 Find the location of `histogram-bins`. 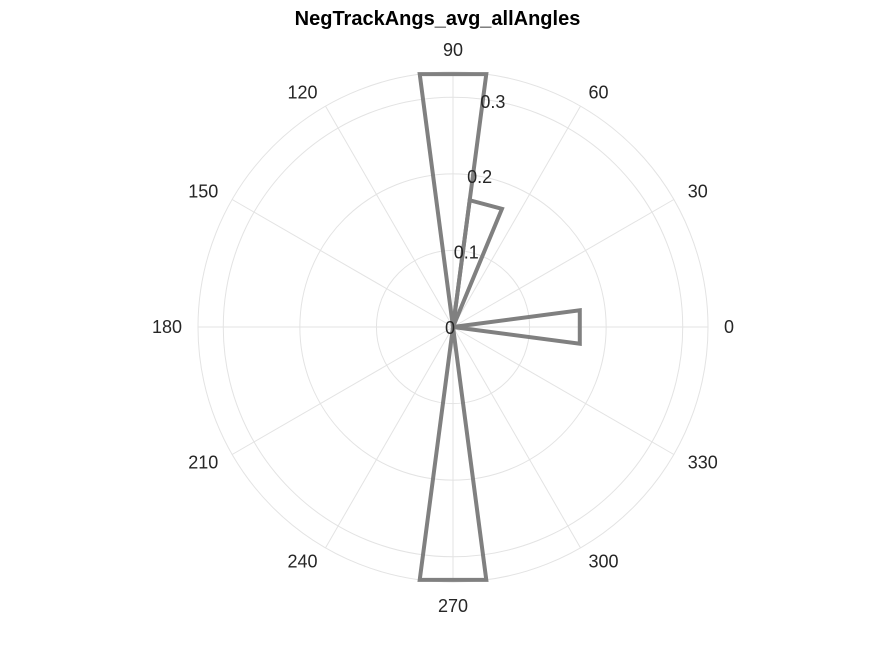

histogram-bins is located at coordinates (499, 327).